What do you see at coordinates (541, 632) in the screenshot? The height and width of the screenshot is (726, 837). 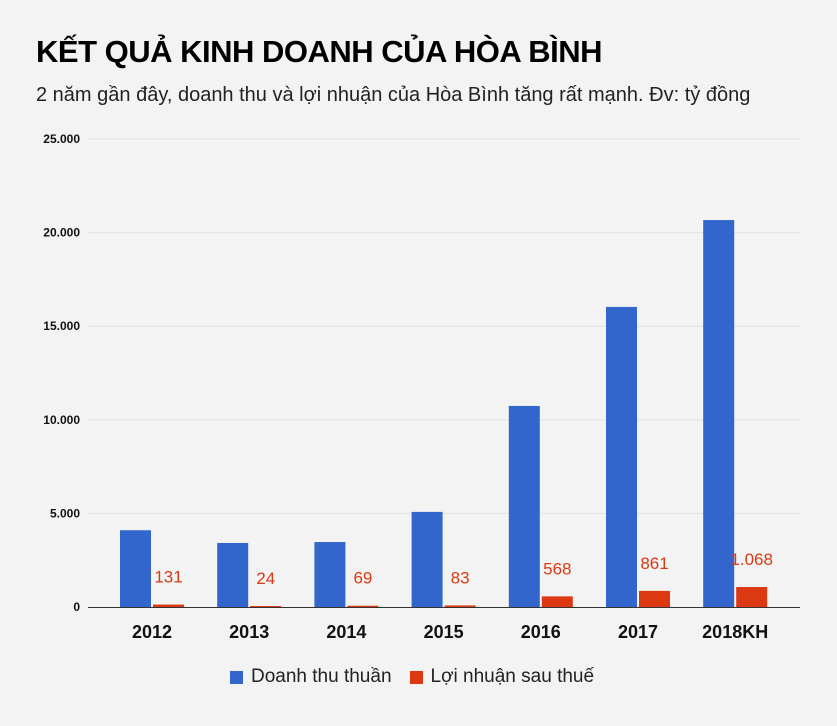 I see `x-tick-label: 2016` at bounding box center [541, 632].